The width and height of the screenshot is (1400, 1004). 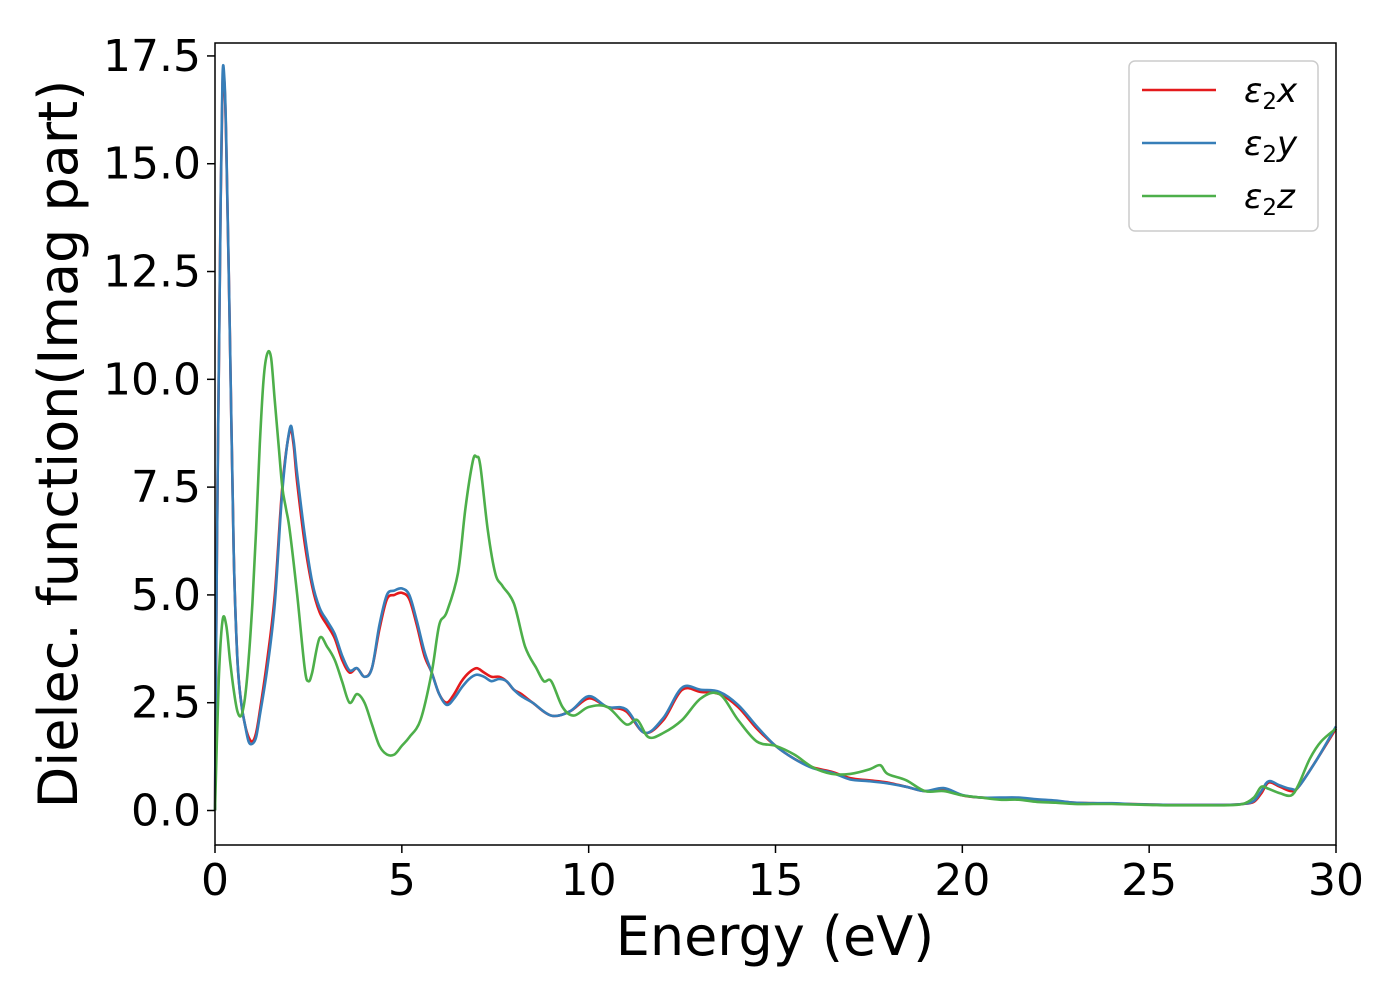 I want to click on x-axis: 0 5 10 15 20 25 30, so click(x=782, y=875).